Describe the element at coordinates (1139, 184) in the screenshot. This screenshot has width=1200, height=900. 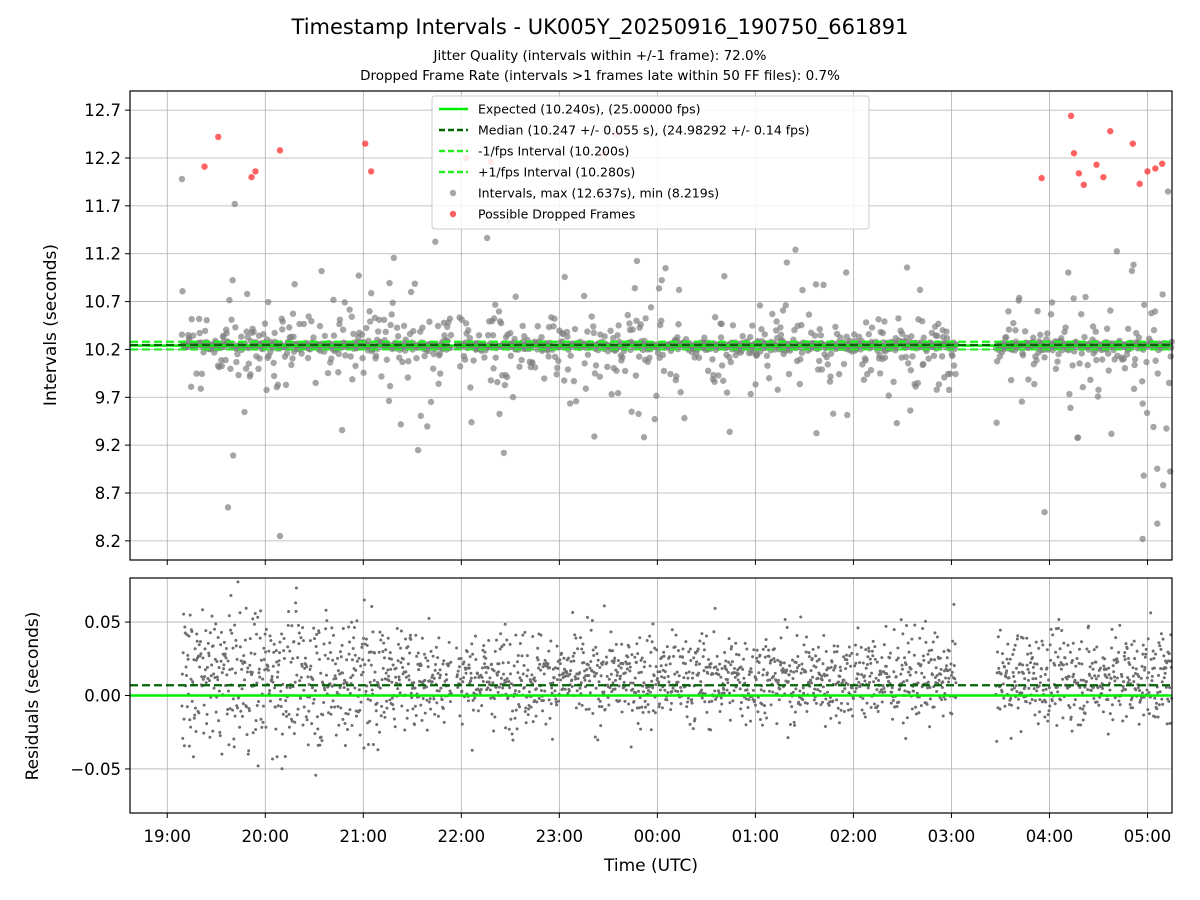
I see `dropped-frame-point` at that location.